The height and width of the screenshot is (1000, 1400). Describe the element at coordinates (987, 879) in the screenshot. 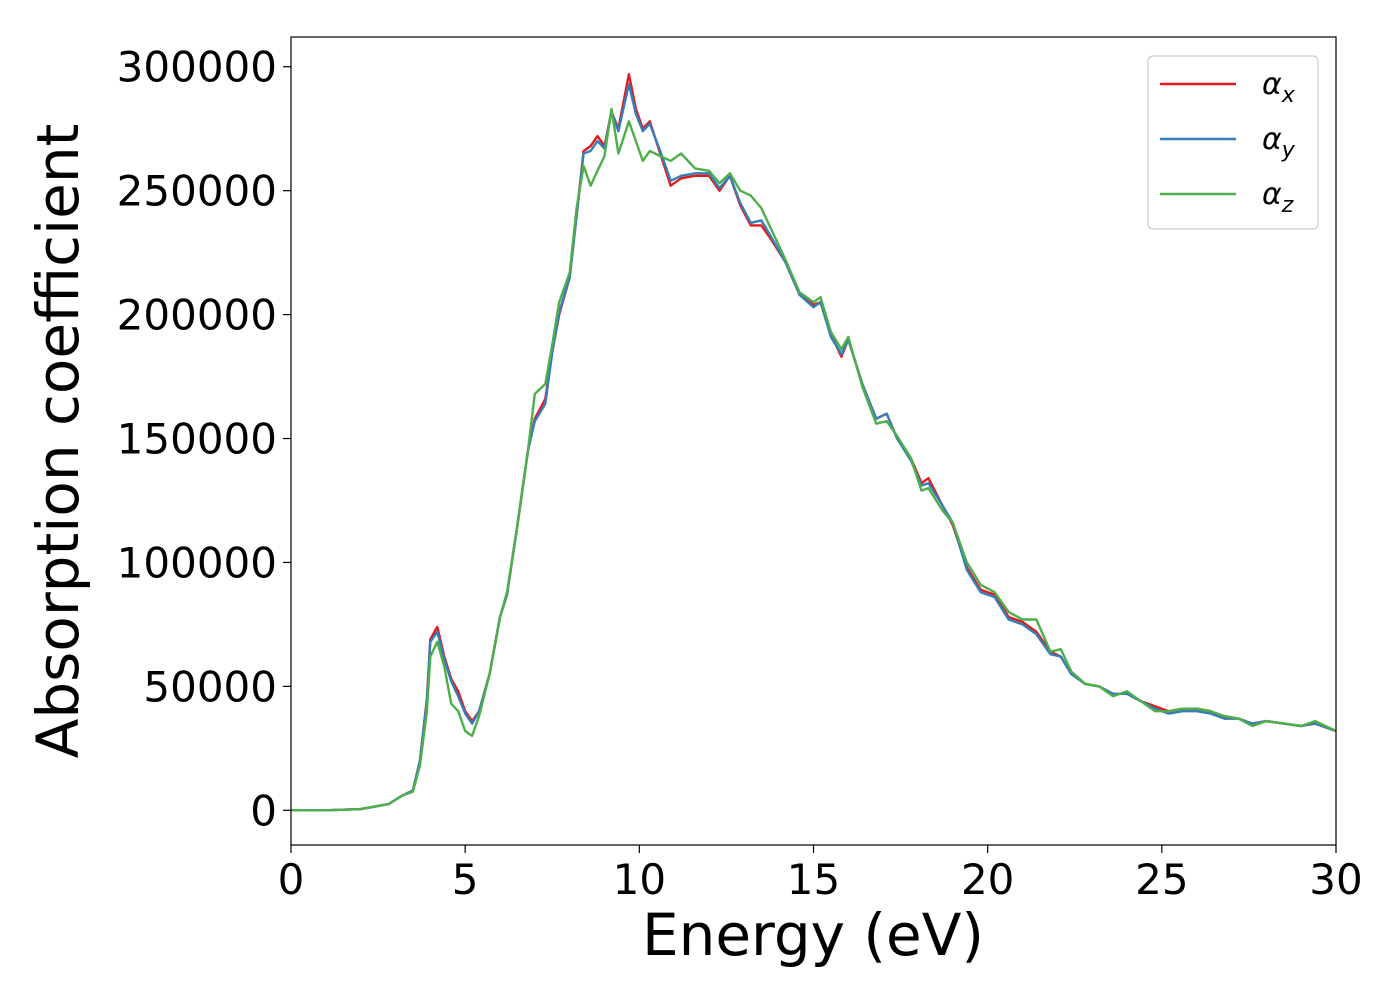

I see `x-tick-label: 20` at that location.